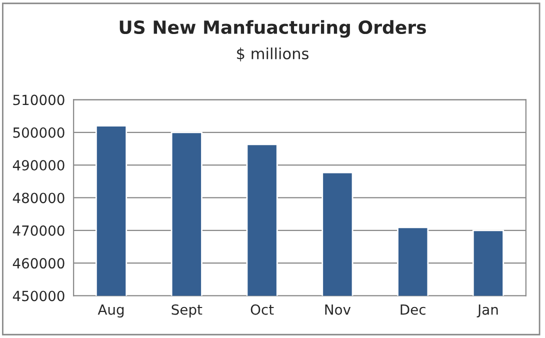  Describe the element at coordinates (38, 230) in the screenshot. I see `y-tick-label: 470000` at that location.